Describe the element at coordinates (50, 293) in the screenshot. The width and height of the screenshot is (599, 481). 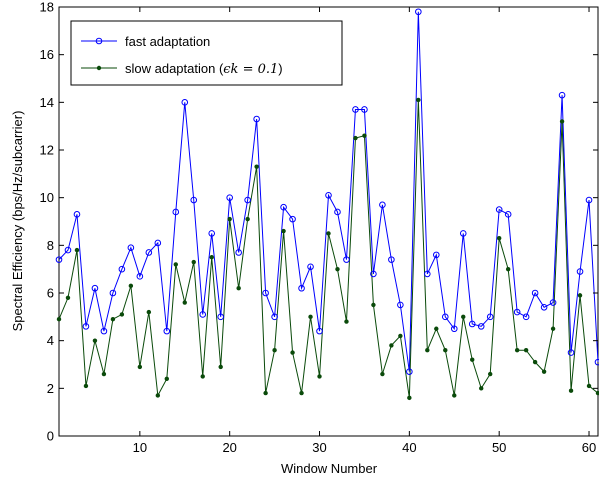
I see `y-tick-label: 6` at that location.